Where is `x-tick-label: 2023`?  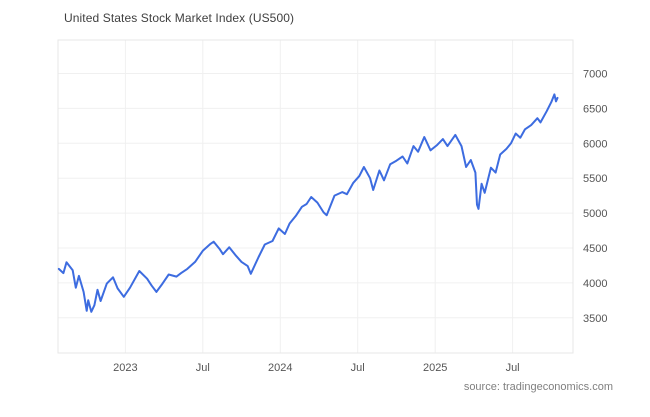 x-tick-label: 2023 is located at coordinates (125, 368).